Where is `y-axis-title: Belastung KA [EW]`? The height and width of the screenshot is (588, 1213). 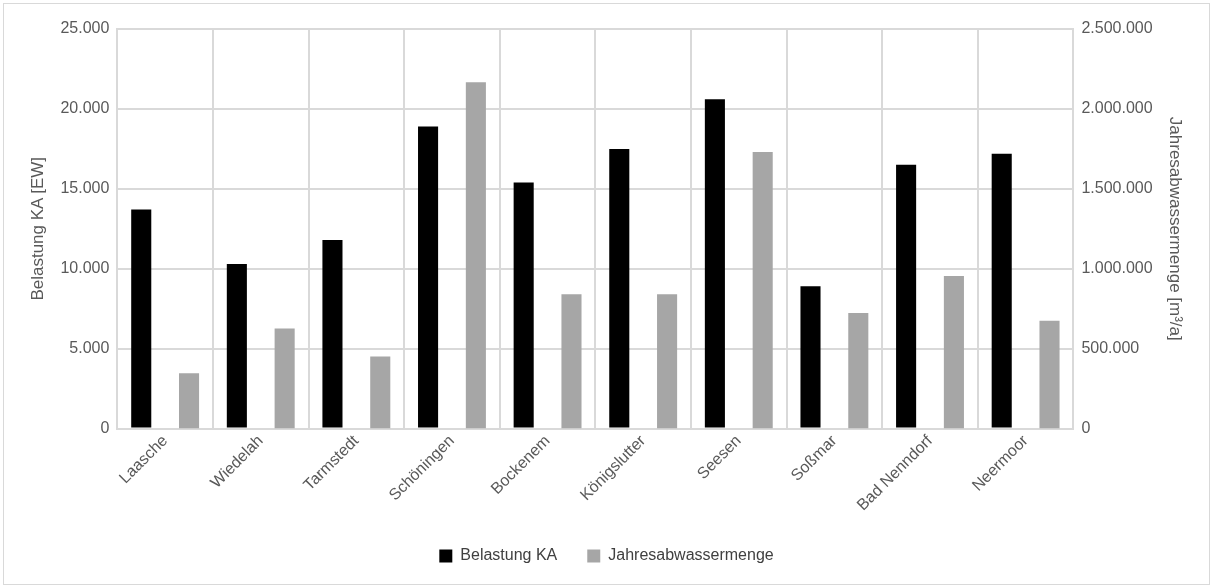
y-axis-title: Belastung KA [EW] is located at coordinates (37, 228).